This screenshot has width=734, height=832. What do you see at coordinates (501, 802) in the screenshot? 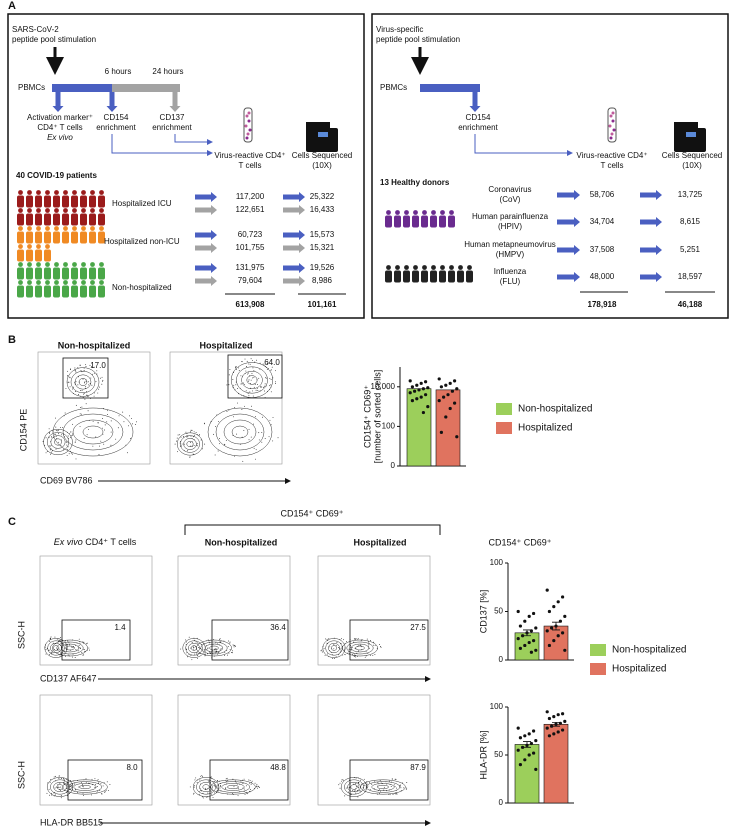
I see `y-tick-label: 0` at bounding box center [501, 802].